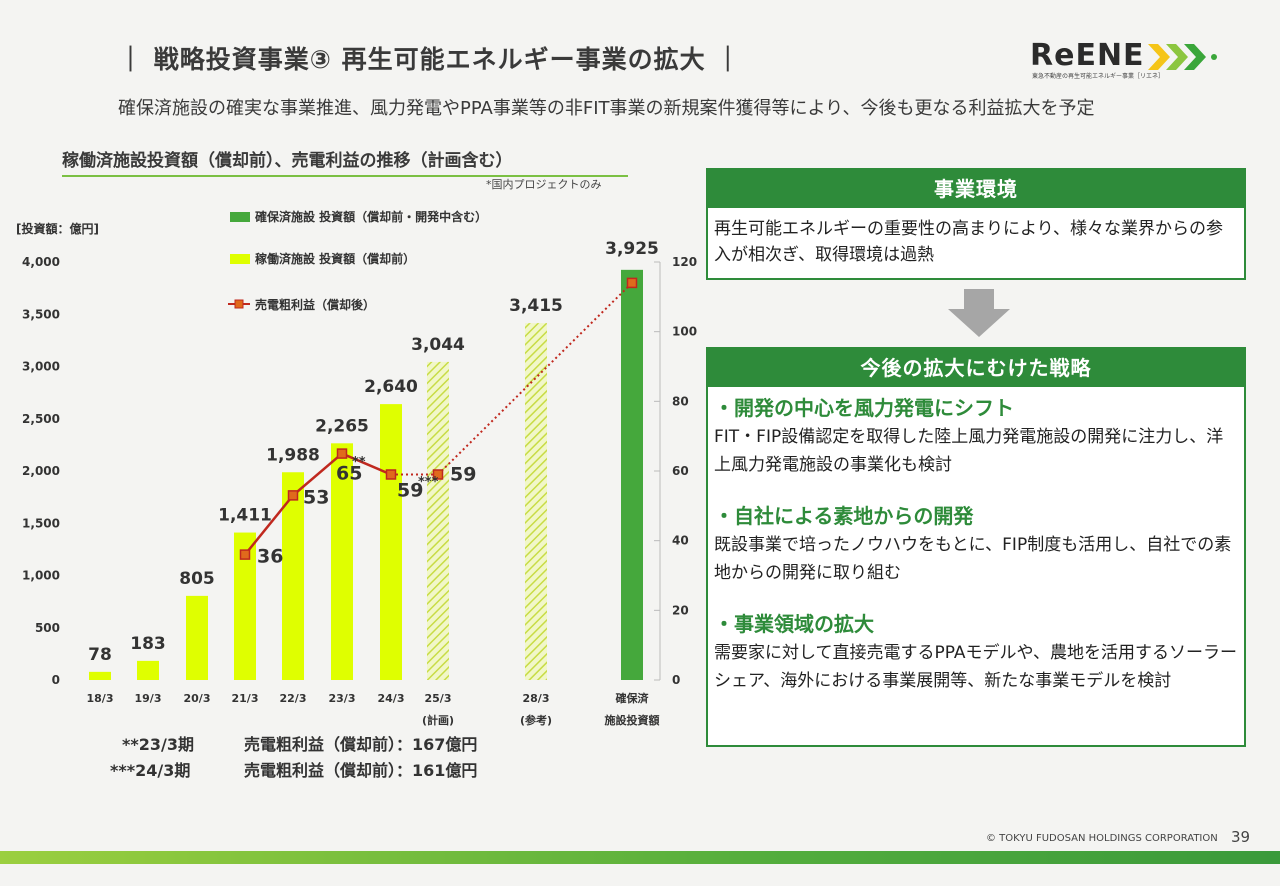  What do you see at coordinates (391, 387) in the screenshot?
I see `bar-value-label: 2,640` at bounding box center [391, 387].